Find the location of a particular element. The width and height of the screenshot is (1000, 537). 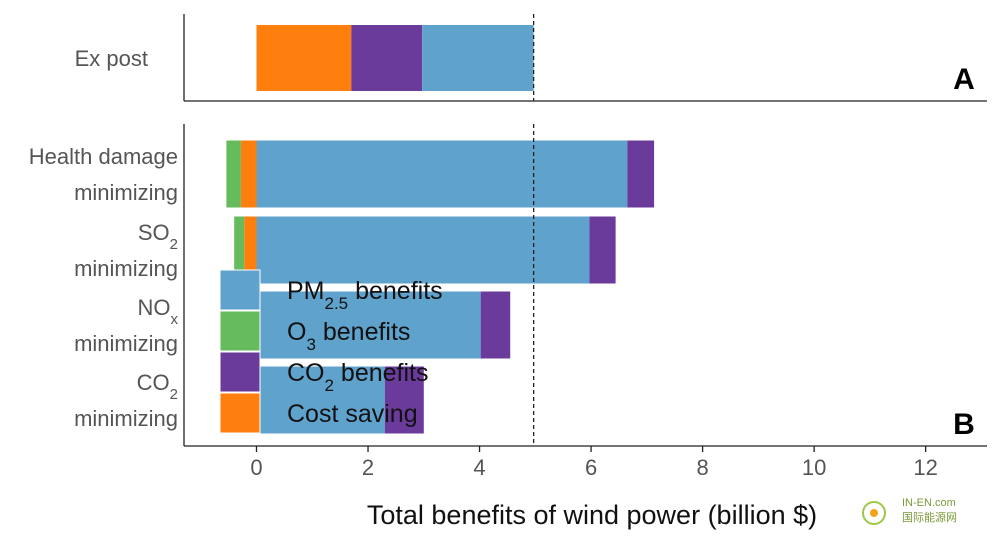

legend-label: O3 benefits is located at coordinates (348, 336).